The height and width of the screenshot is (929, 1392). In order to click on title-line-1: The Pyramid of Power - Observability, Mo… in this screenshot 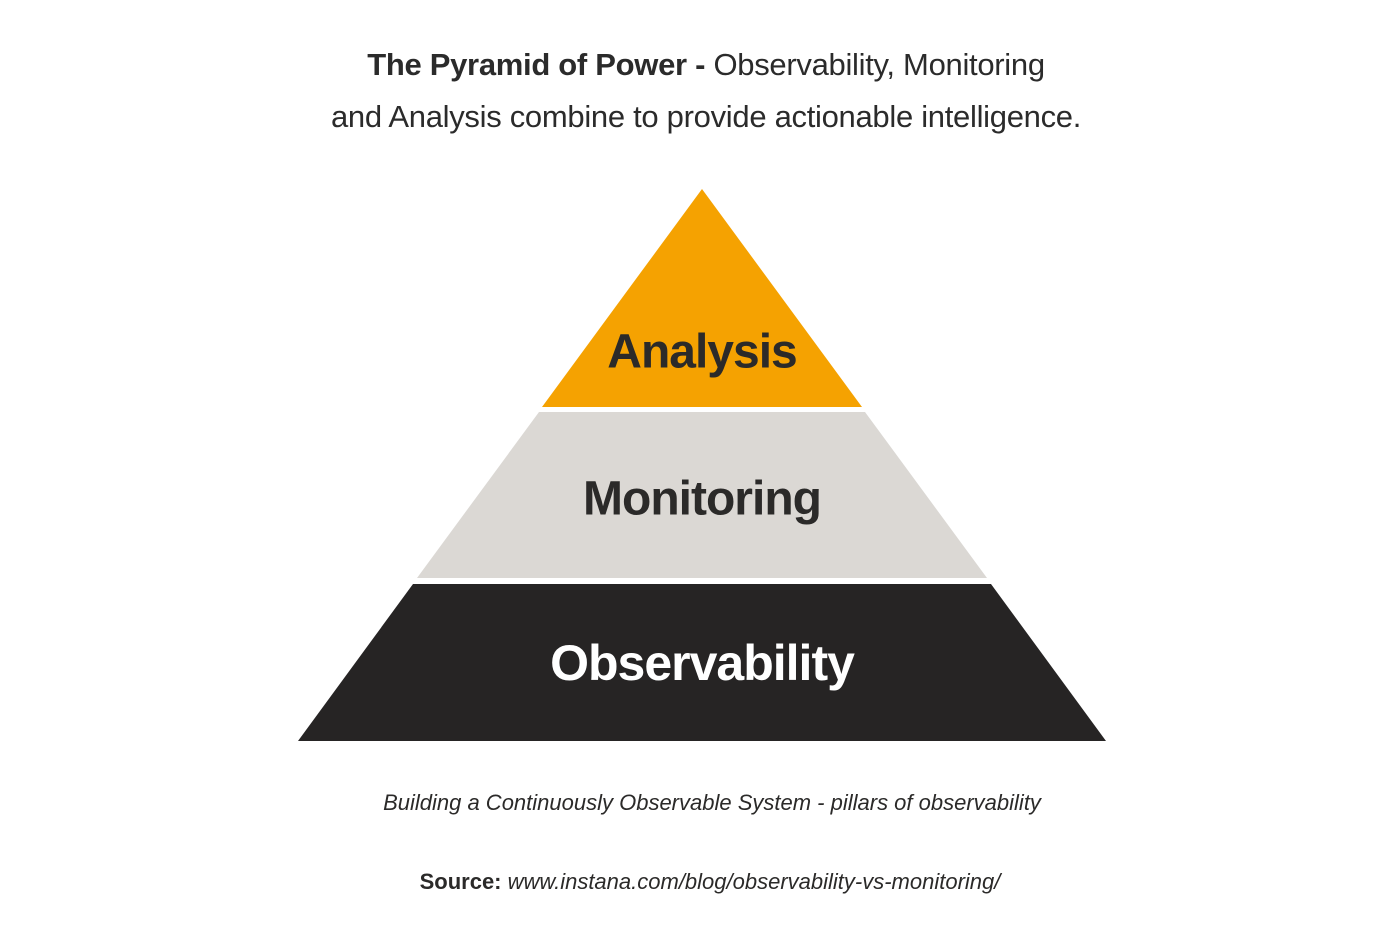, I will do `click(706, 65)`.